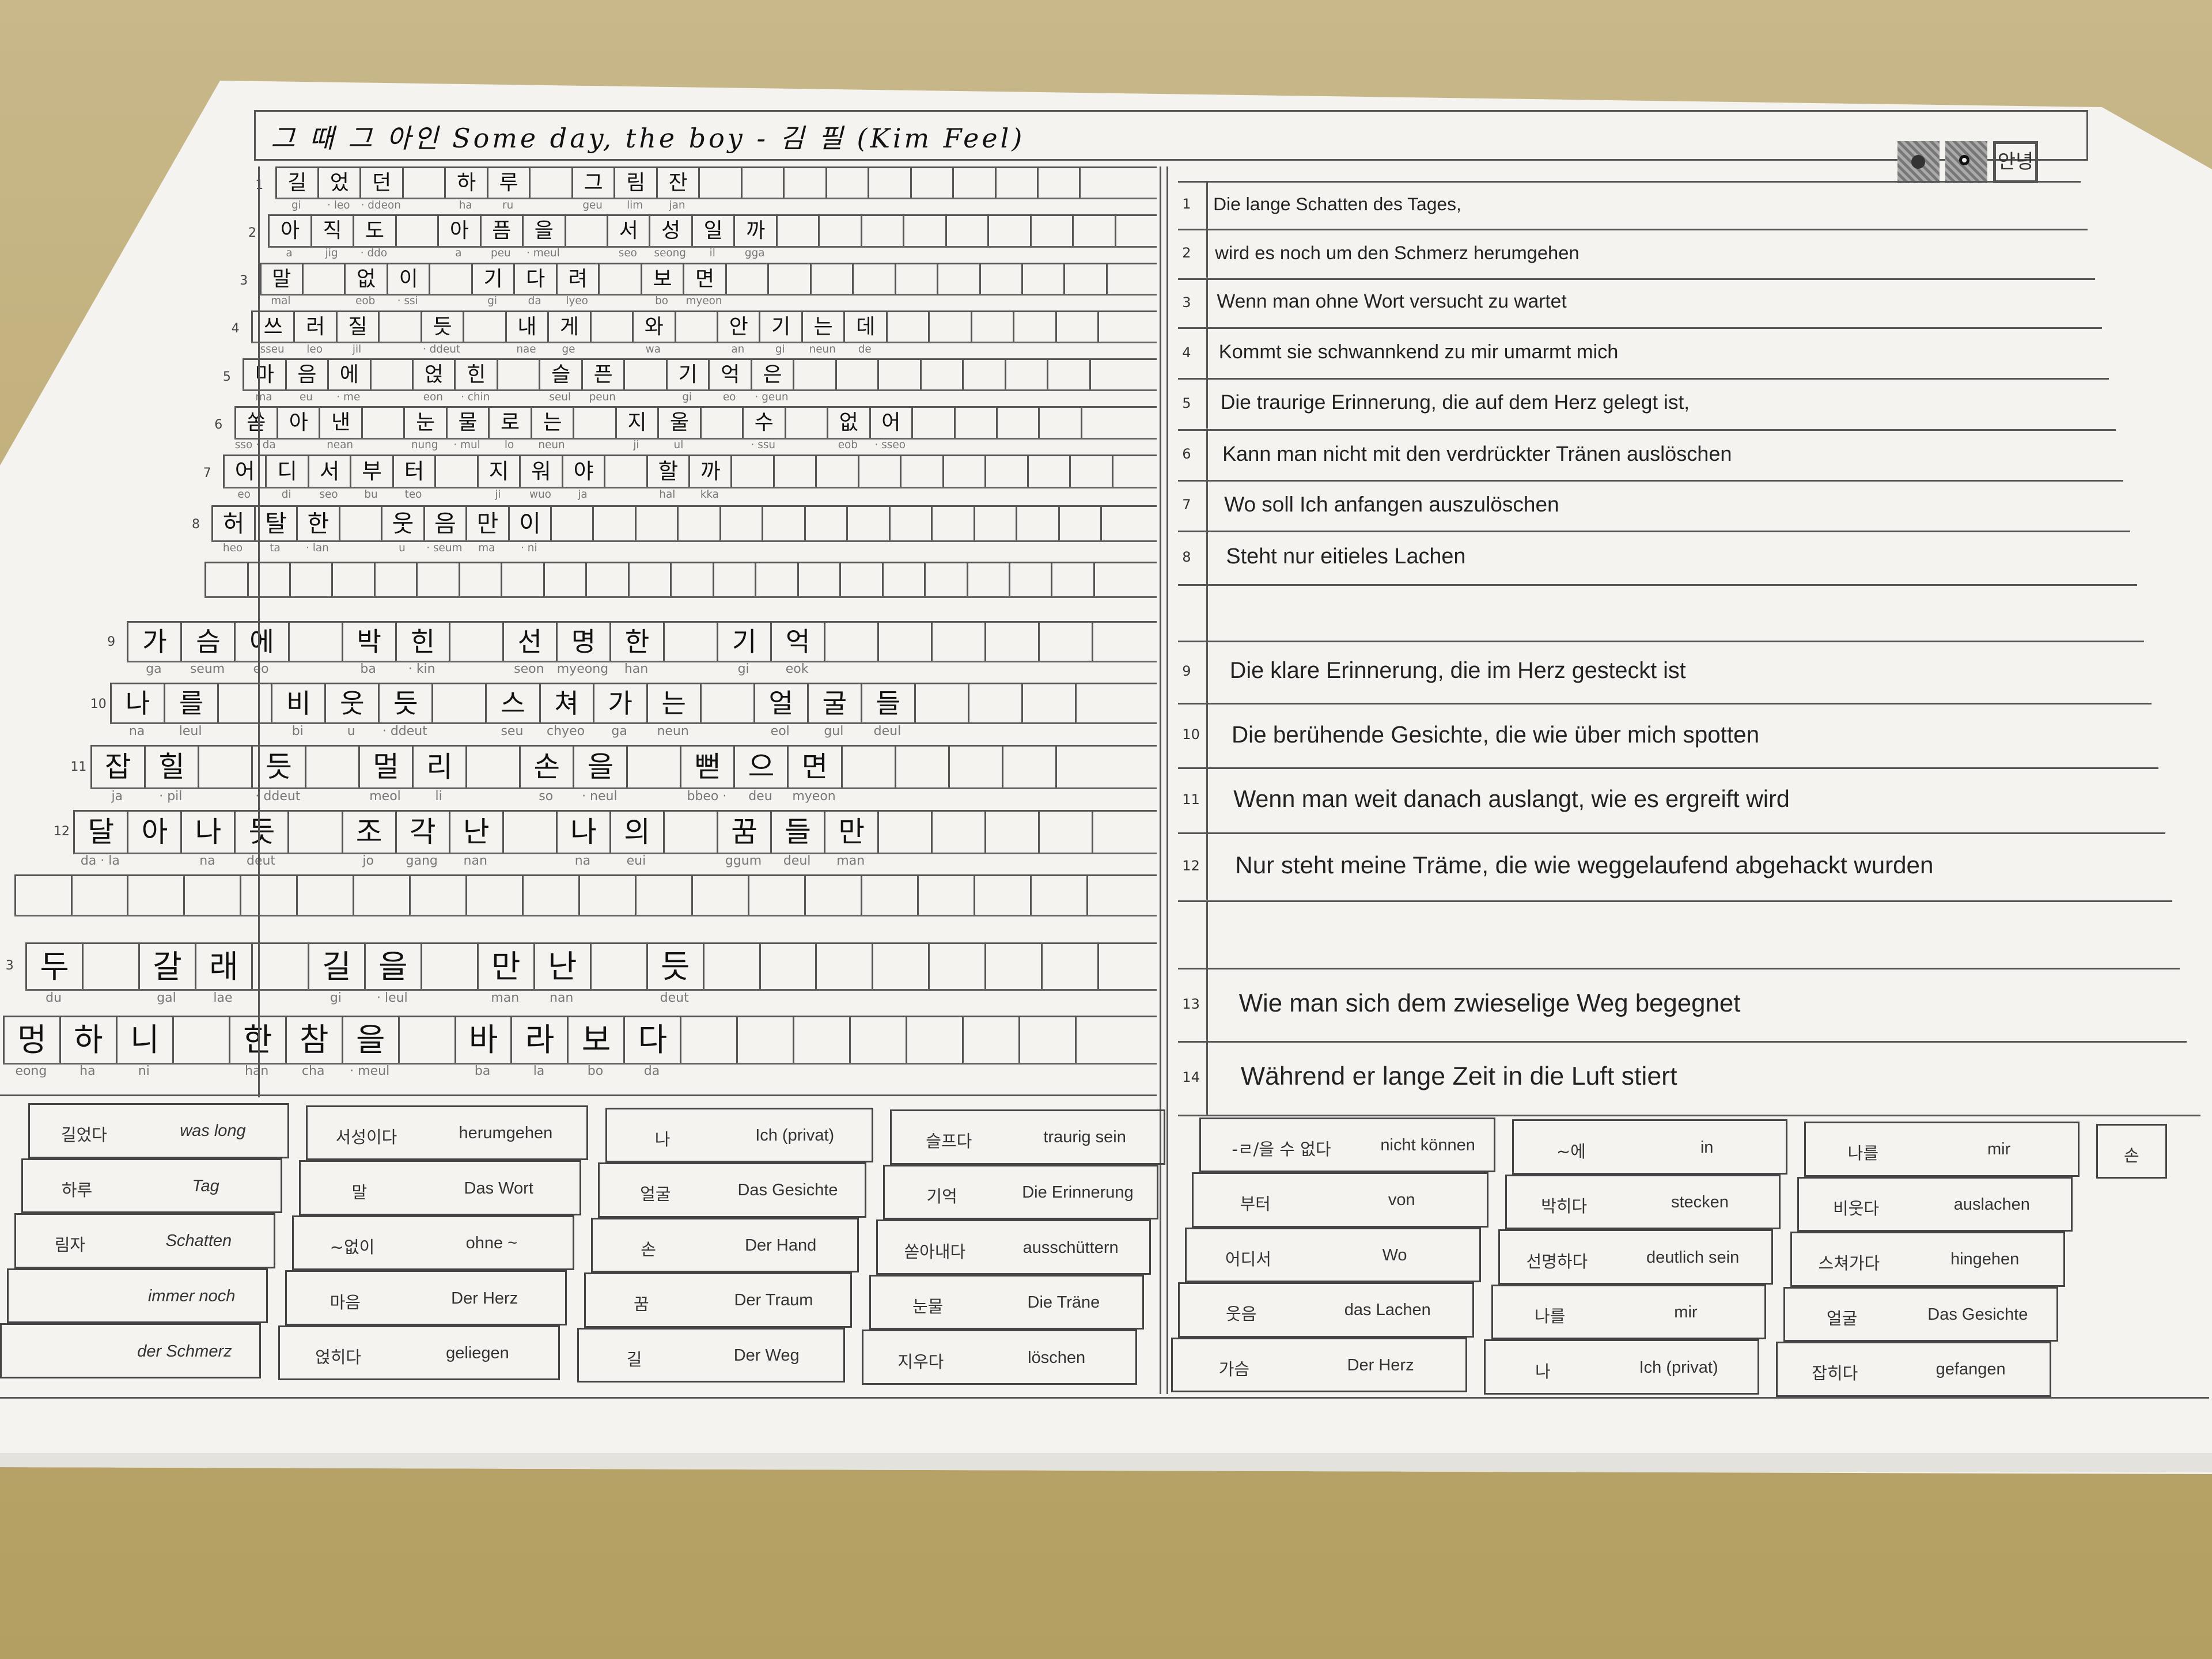 This screenshot has width=2212, height=1659. What do you see at coordinates (1991, 1204) in the screenshot?
I see `vocab-german: auslachen` at bounding box center [1991, 1204].